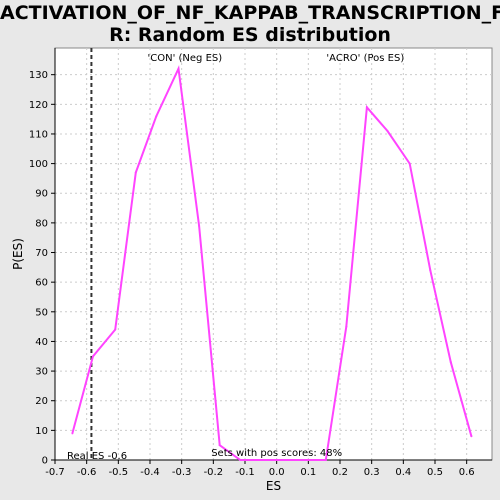 The image size is (500, 500). Describe the element at coordinates (41, 372) in the screenshot. I see `y-tick-label: 30` at that location.